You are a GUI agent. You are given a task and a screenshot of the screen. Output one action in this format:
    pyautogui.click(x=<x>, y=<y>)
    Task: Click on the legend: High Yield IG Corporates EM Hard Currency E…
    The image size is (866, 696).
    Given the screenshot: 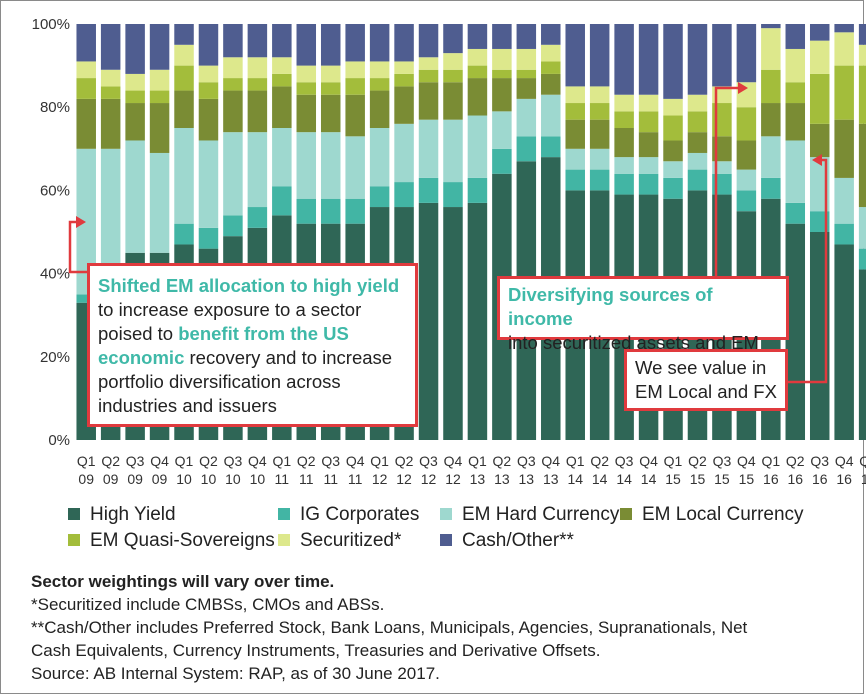 What is the action you would take?
    pyautogui.click(x=436, y=527)
    